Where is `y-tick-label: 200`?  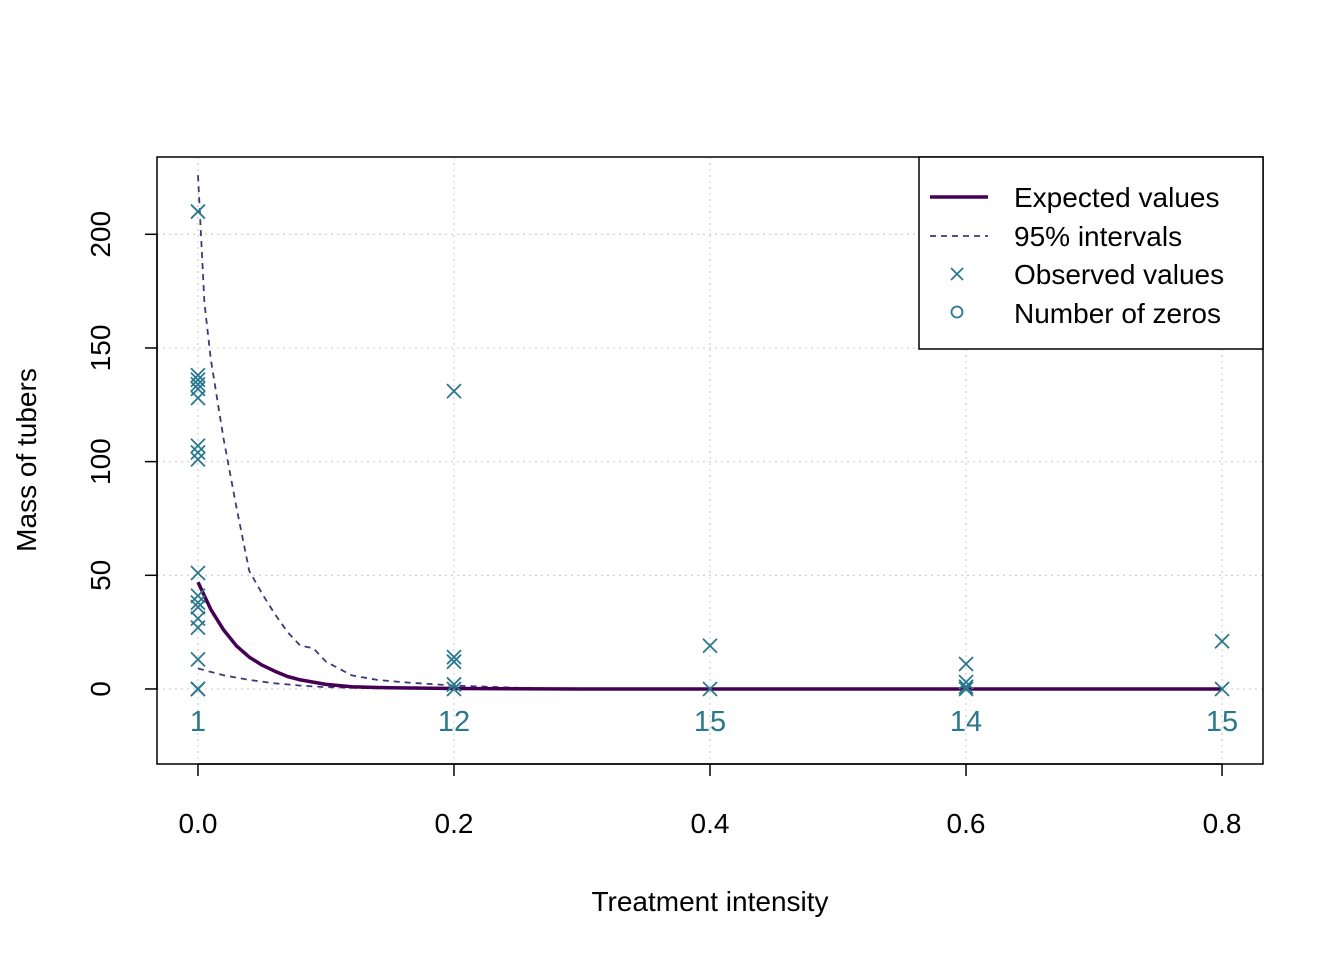
y-tick-label: 200 is located at coordinates (100, 234).